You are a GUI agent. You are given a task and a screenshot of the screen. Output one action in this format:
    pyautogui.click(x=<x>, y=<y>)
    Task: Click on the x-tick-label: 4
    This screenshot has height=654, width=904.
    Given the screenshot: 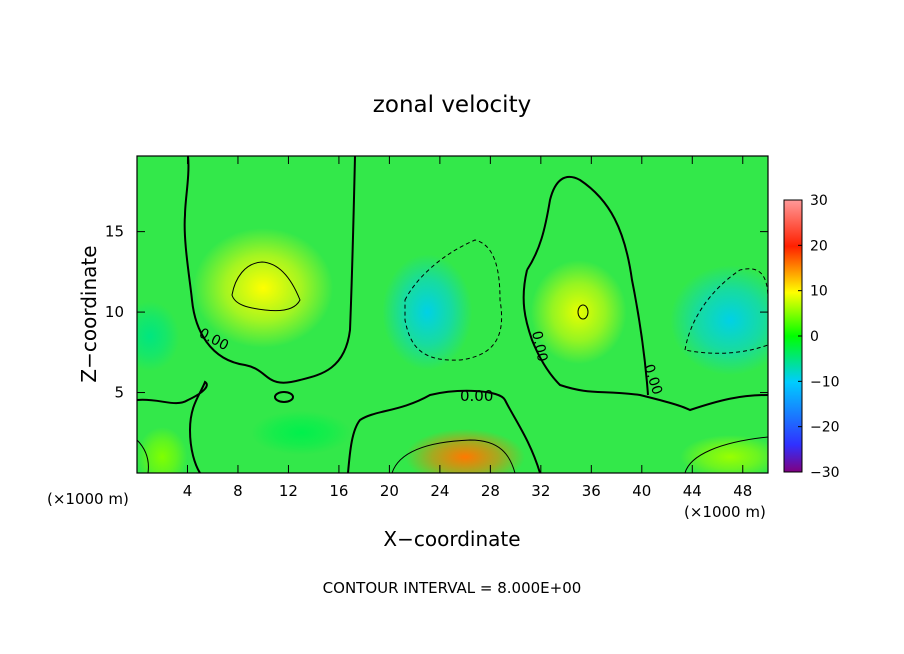 What is the action you would take?
    pyautogui.click(x=188, y=491)
    